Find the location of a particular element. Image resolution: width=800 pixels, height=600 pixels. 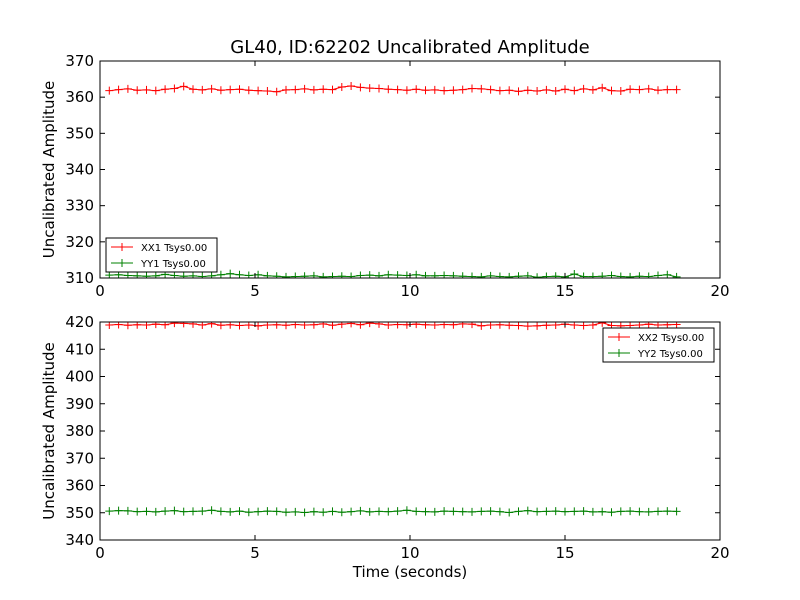

y-tick-label: 320 is located at coordinates (79, 242).